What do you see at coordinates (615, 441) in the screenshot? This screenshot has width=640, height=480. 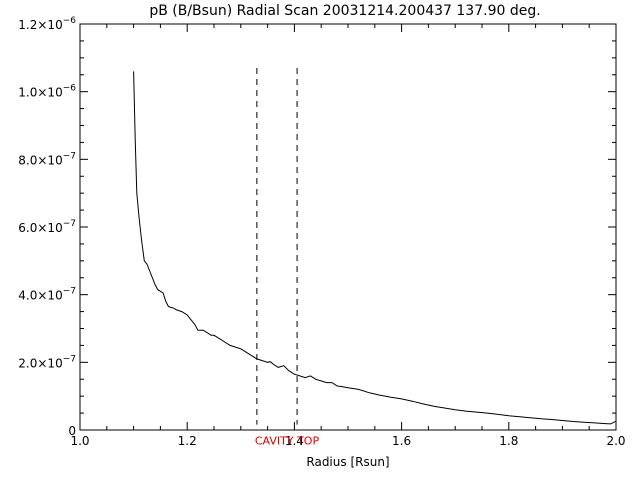 I see `x-tick-label: 2.0` at bounding box center [615, 441].